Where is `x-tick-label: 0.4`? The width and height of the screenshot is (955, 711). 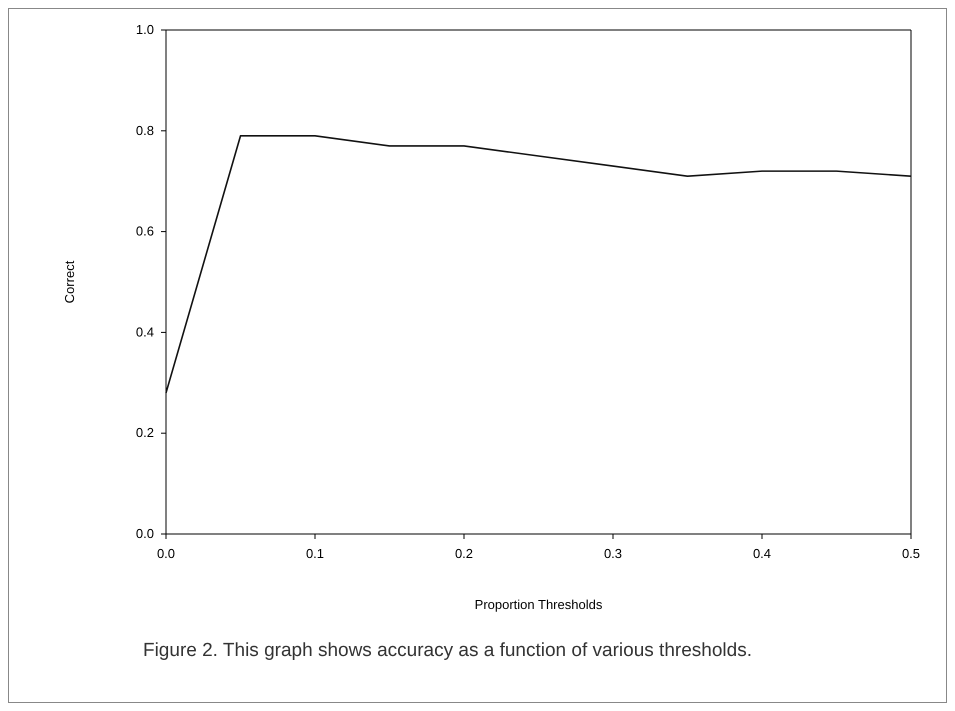
x-tick-label: 0.4 is located at coordinates (762, 553).